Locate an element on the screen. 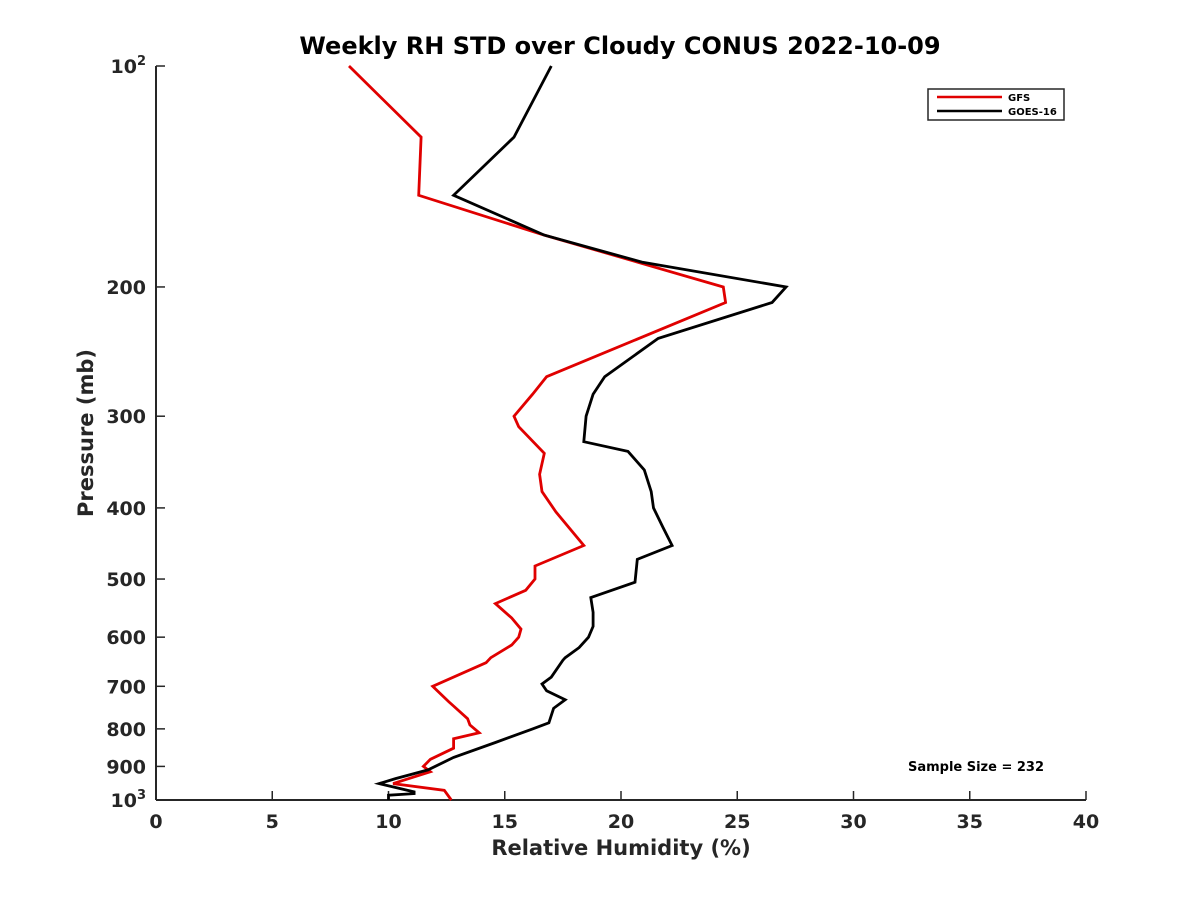 The image size is (1200, 900). legend: GFS GOES-16 is located at coordinates (996, 104).